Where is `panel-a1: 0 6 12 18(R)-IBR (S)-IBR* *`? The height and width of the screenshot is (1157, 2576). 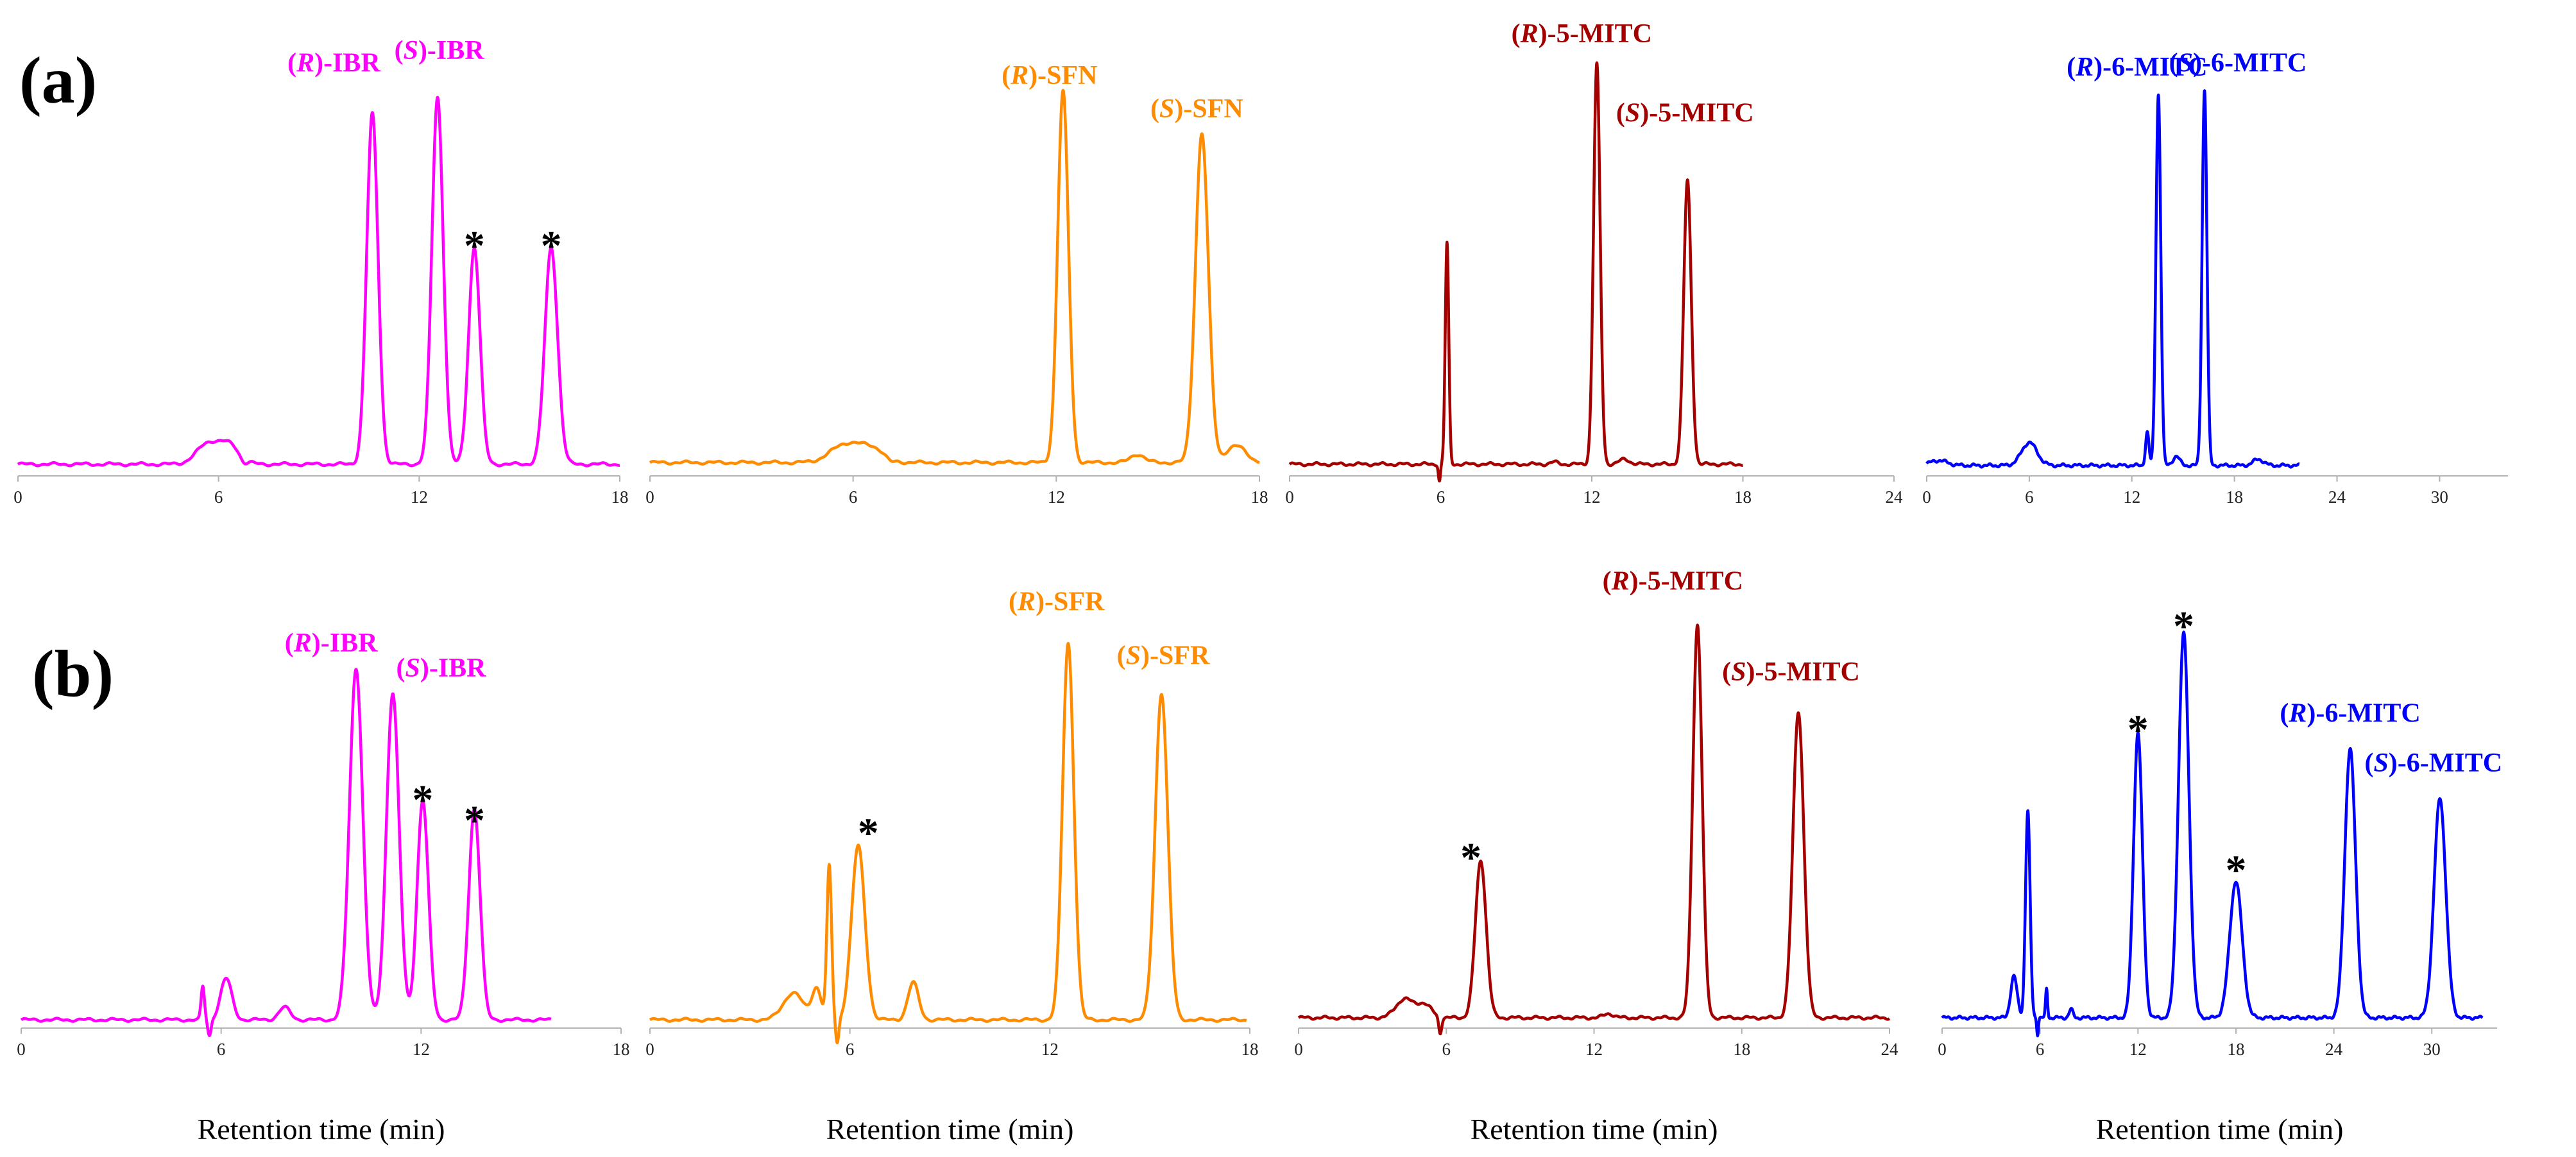
panel-a1: 0 6 12 18(R)-IBR (S)-IBR* * is located at coordinates (320, 271).